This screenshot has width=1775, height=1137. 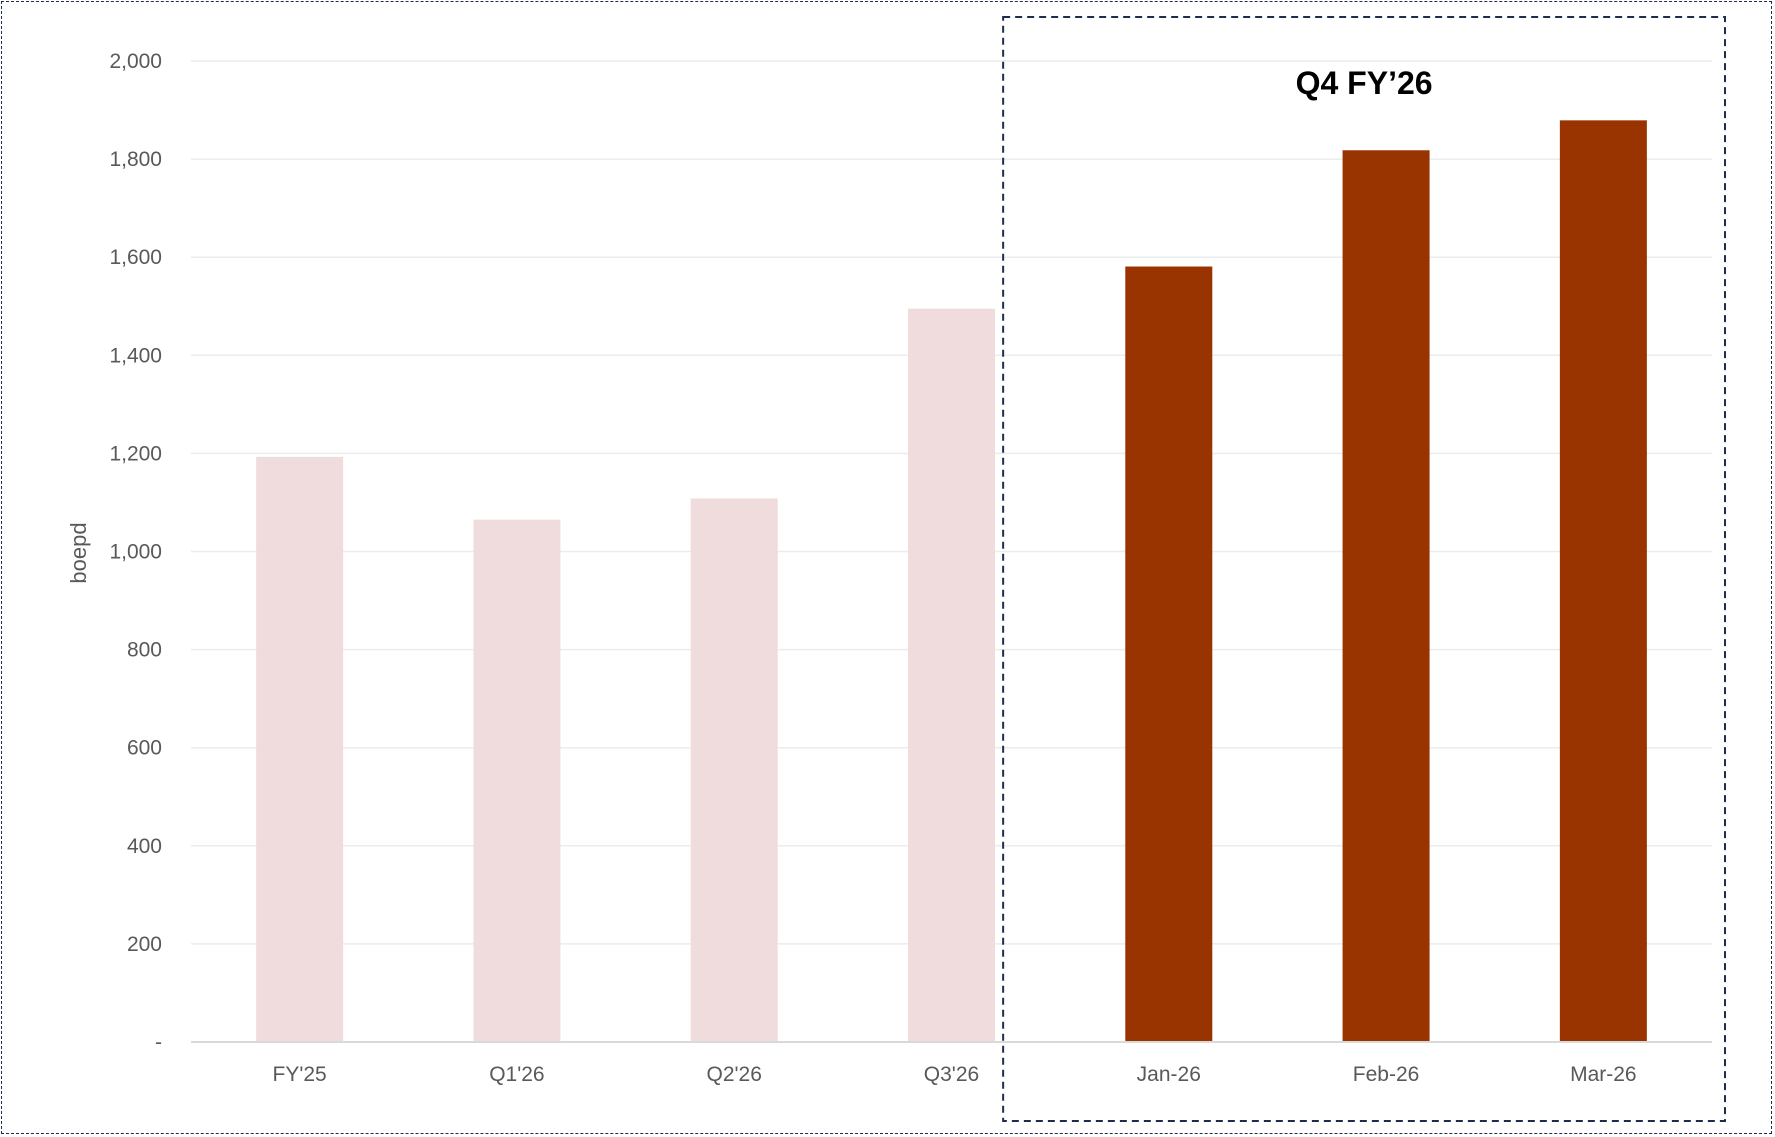 I want to click on x-tick-label: Q2'26, so click(x=734, y=1074).